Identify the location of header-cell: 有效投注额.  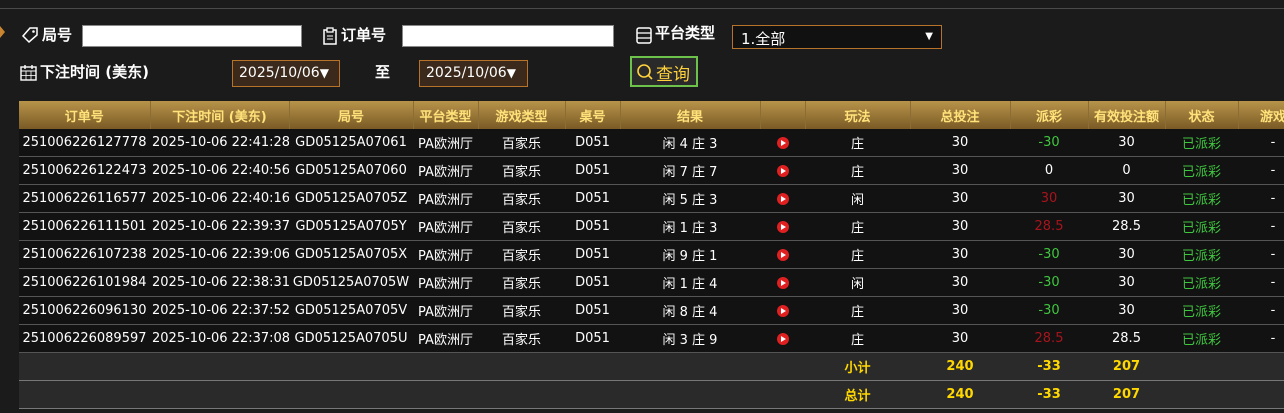
(1127, 115).